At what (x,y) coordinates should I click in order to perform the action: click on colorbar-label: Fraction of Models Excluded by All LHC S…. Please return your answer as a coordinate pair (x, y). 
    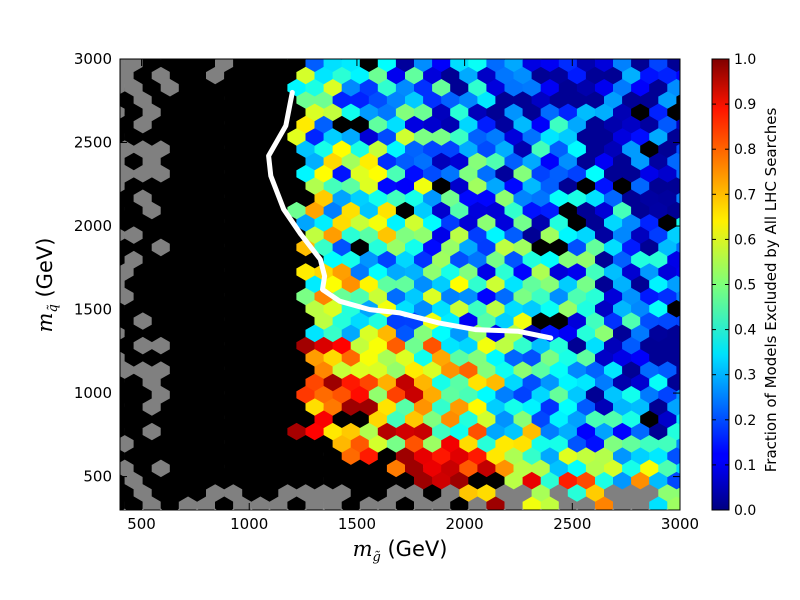
    Looking at the image, I should click on (771, 290).